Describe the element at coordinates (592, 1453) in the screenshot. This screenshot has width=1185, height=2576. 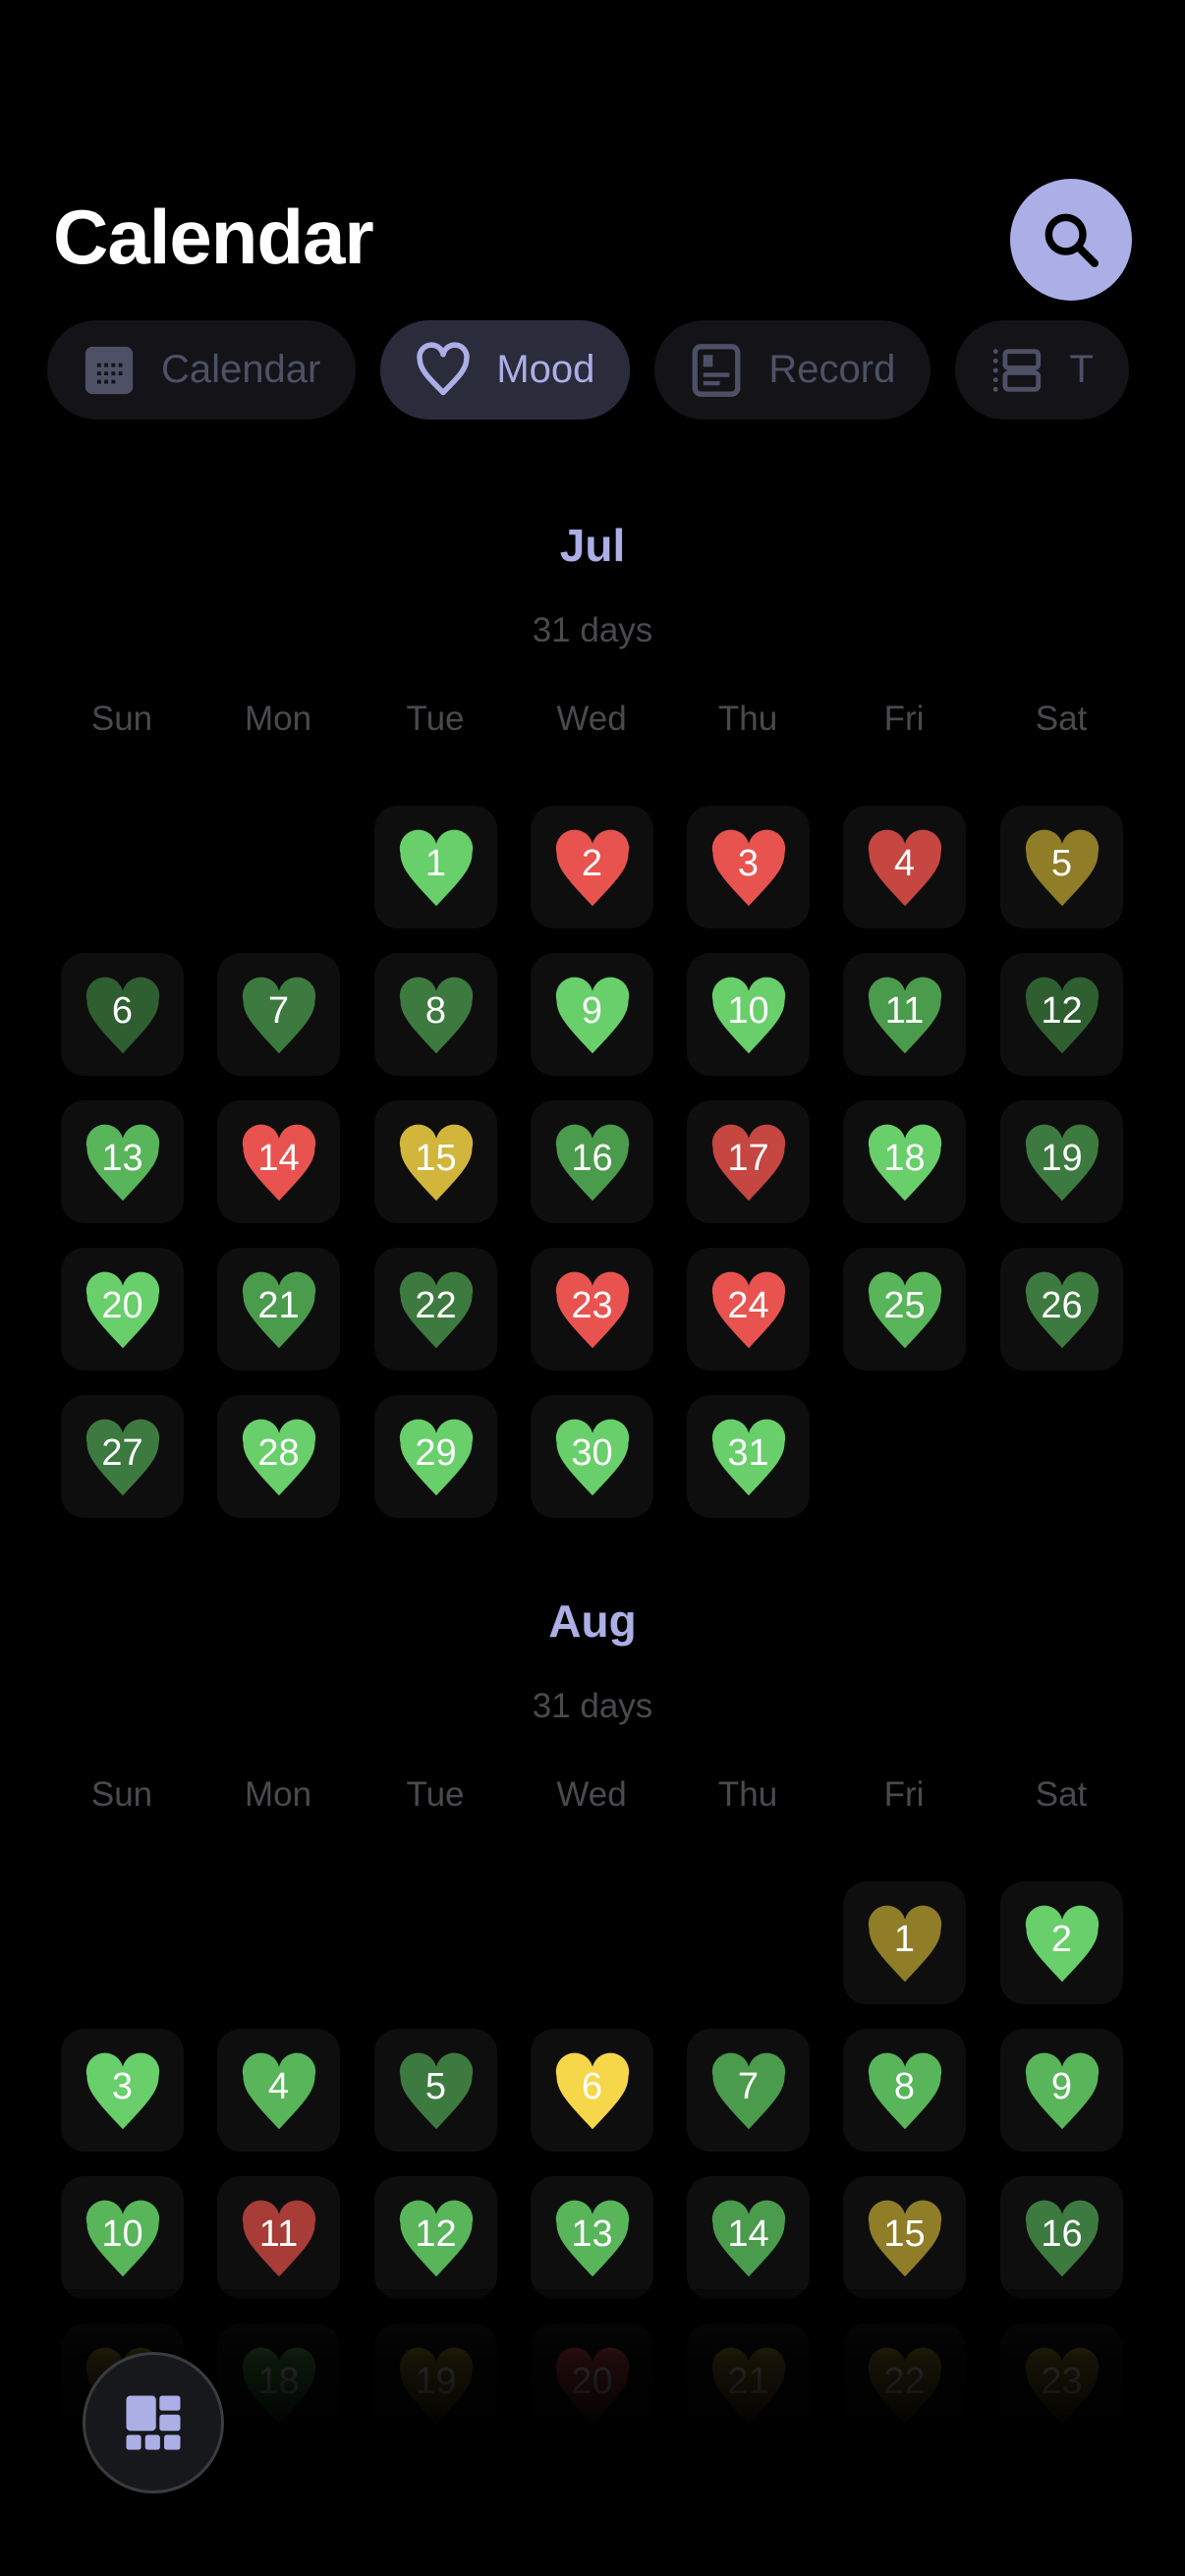
I see `day-number: 30` at that location.